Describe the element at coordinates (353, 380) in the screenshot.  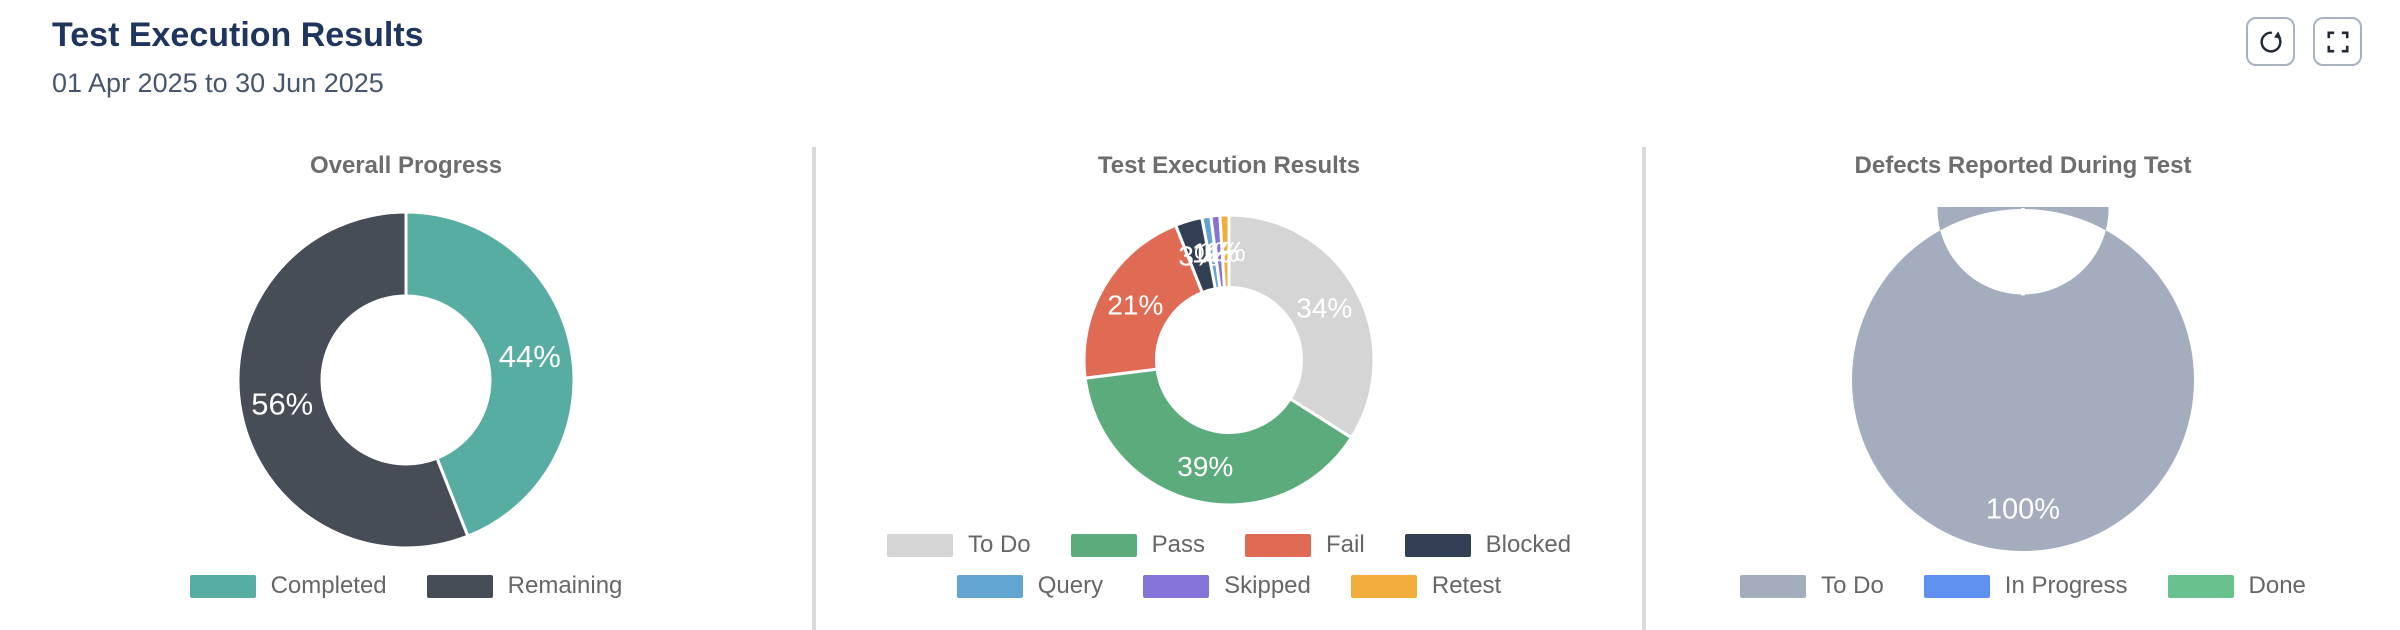
I see `donut-slice-remaining` at that location.